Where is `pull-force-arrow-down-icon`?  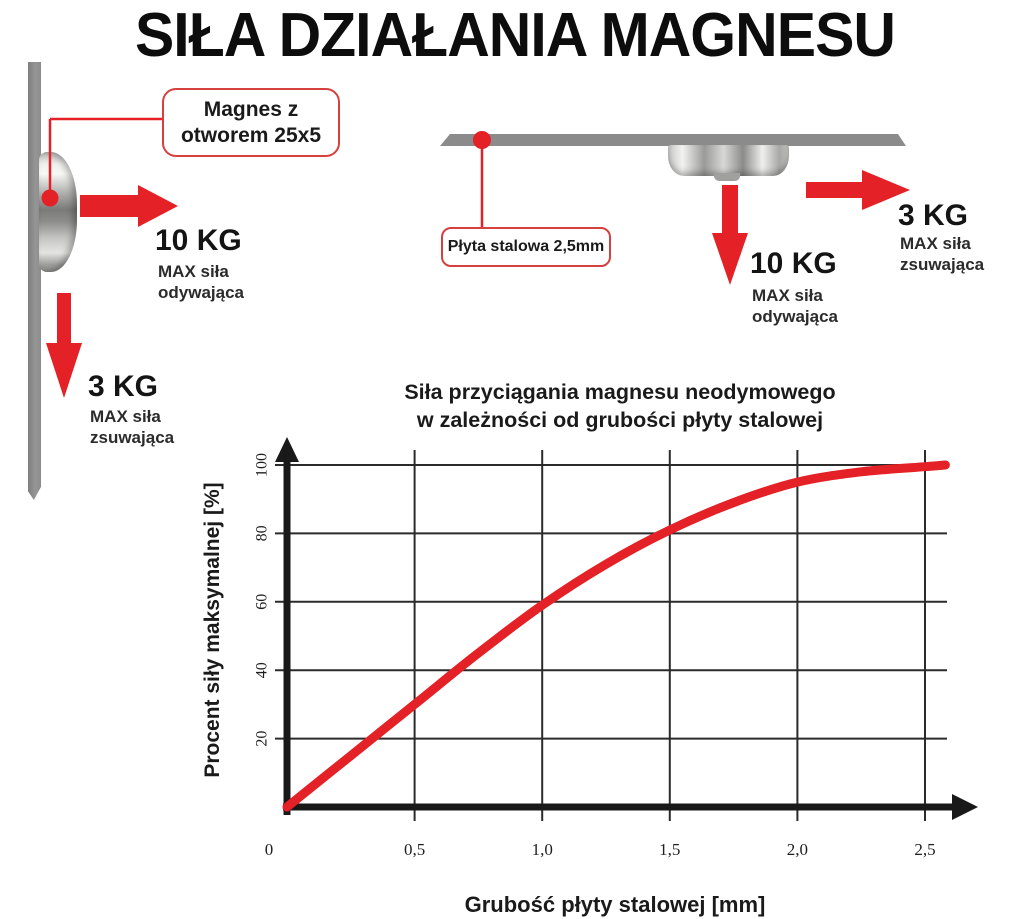
pull-force-arrow-down-icon is located at coordinates (730, 235).